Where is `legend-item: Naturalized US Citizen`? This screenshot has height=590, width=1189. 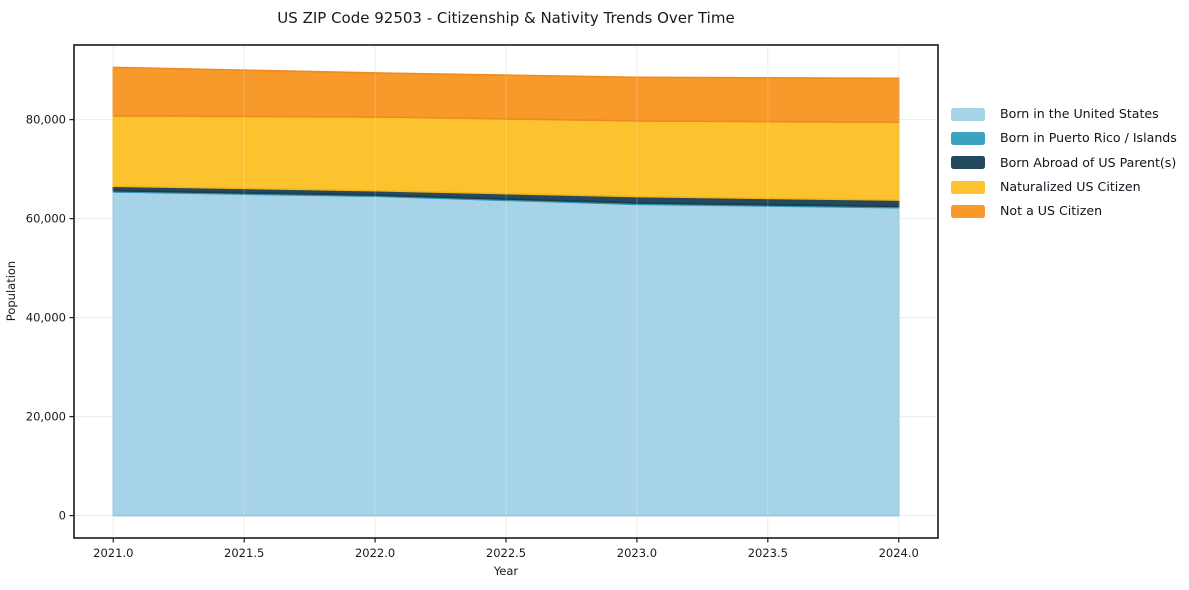 legend-item: Naturalized US Citizen is located at coordinates (1064, 187).